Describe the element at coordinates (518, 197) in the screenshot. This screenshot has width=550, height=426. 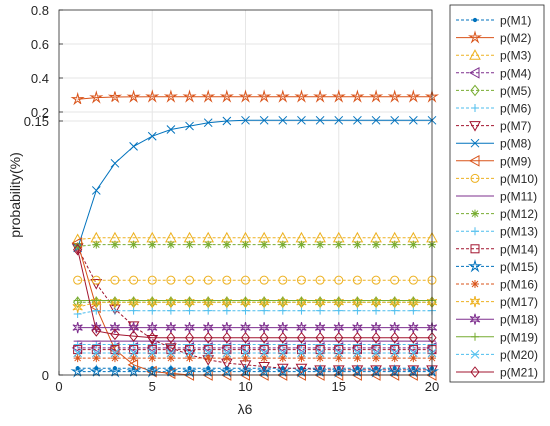
I see `legend-label: p(M11)` at that location.